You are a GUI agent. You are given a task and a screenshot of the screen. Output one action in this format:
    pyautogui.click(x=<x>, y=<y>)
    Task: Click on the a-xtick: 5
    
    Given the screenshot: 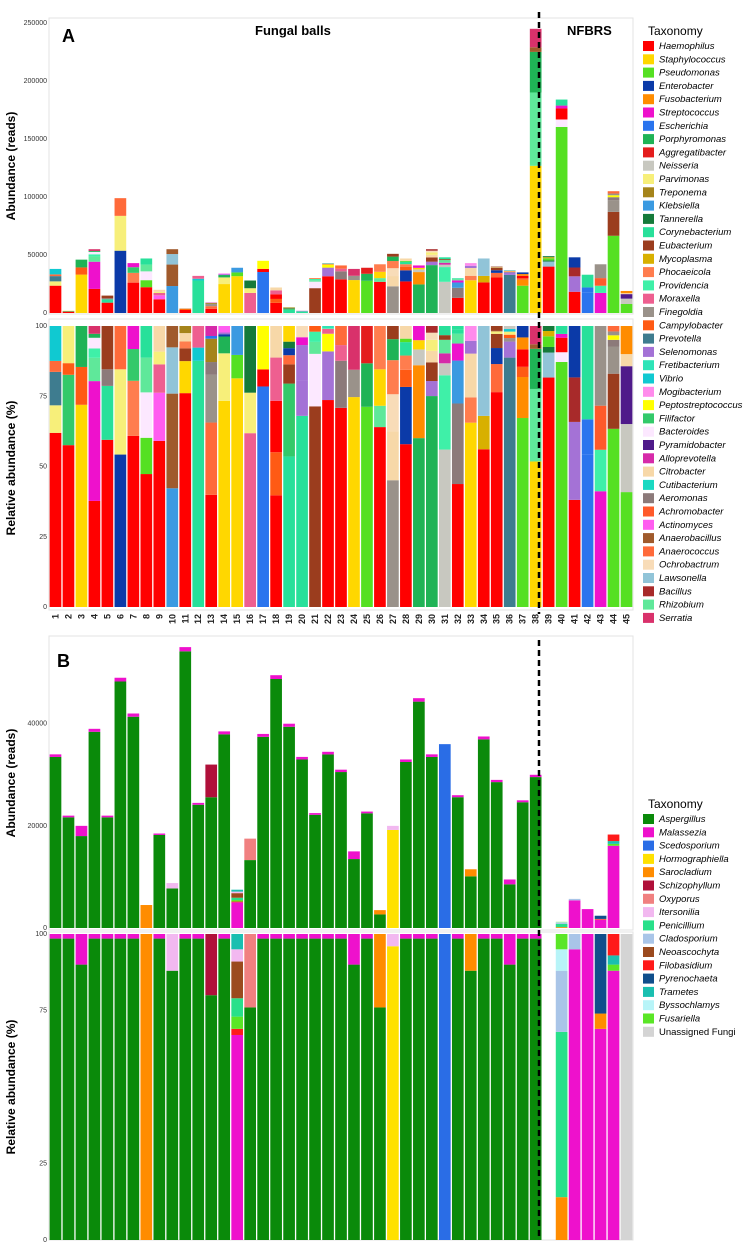 What is the action you would take?
    pyautogui.click(x=107, y=616)
    